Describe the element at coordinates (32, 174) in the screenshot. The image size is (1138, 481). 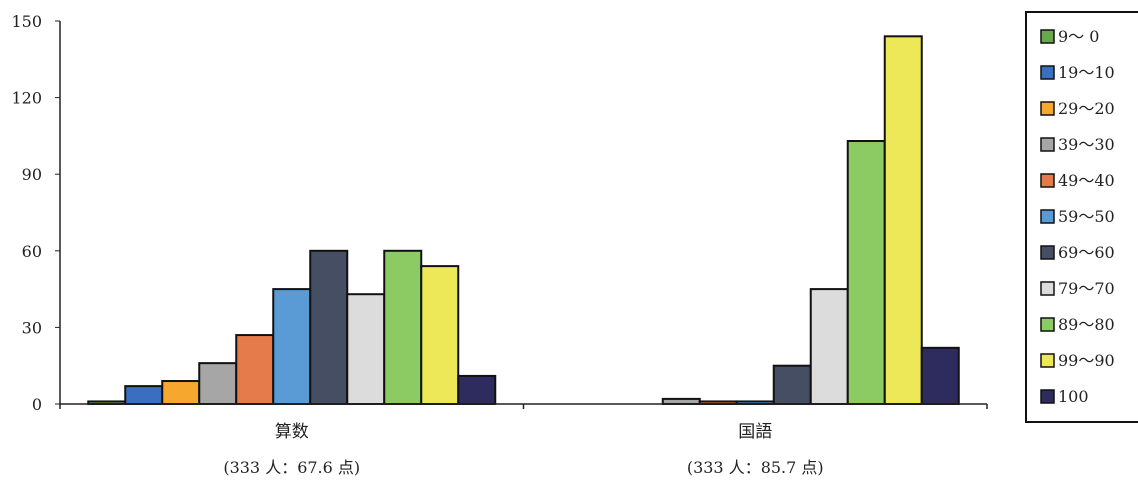
I see `y-tick-label: 90` at that location.